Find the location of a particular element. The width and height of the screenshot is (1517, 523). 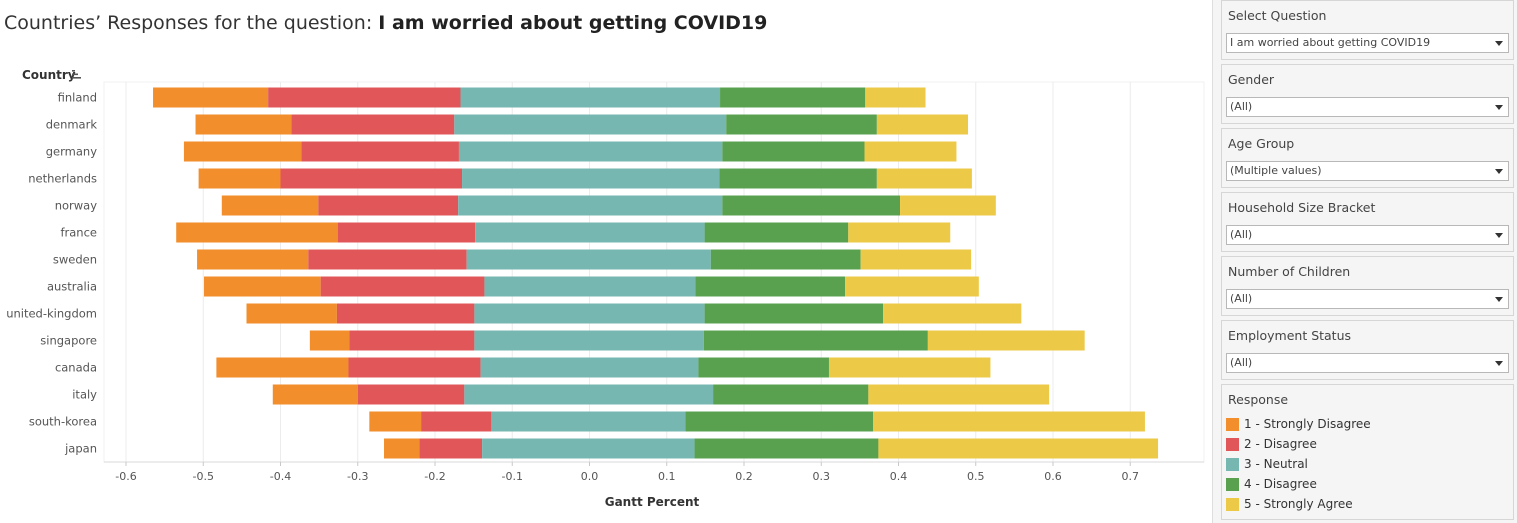

x-tick-label: -0.4 is located at coordinates (280, 476).